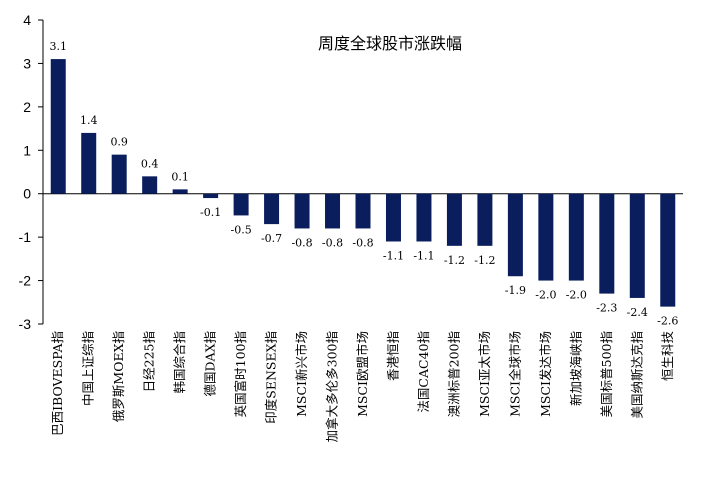 This screenshot has width=701, height=480. What do you see at coordinates (240, 229) in the screenshot?
I see `data-label: -0.5` at bounding box center [240, 229].